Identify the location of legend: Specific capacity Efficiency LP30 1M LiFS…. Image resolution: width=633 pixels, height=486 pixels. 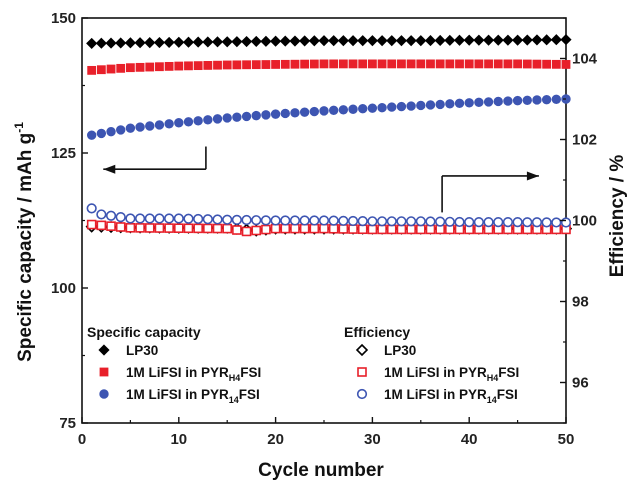
(303, 364).